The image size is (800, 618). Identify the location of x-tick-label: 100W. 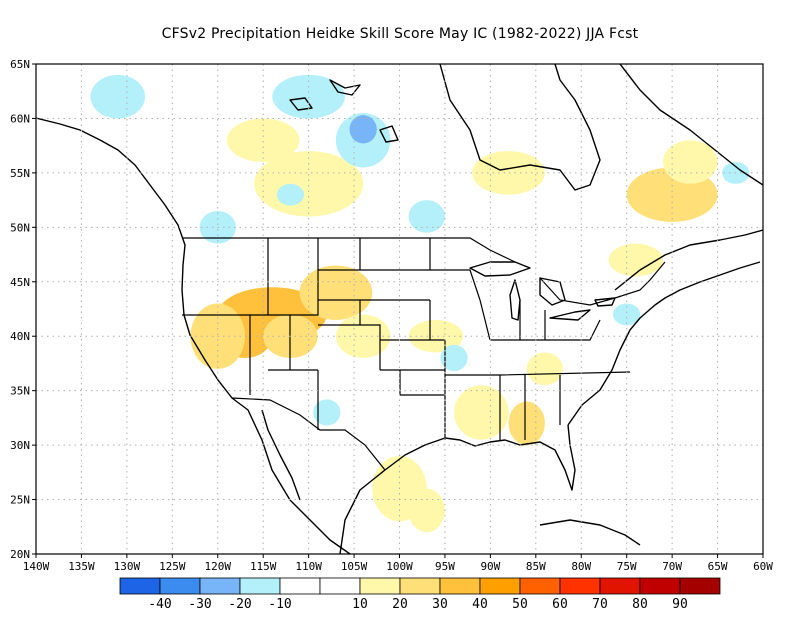
(399, 566).